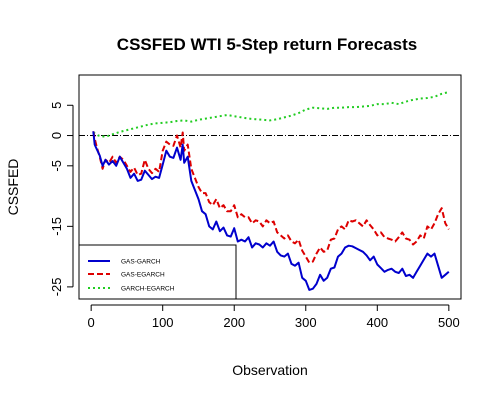  I want to click on x-tick-label: 0, so click(91, 322).